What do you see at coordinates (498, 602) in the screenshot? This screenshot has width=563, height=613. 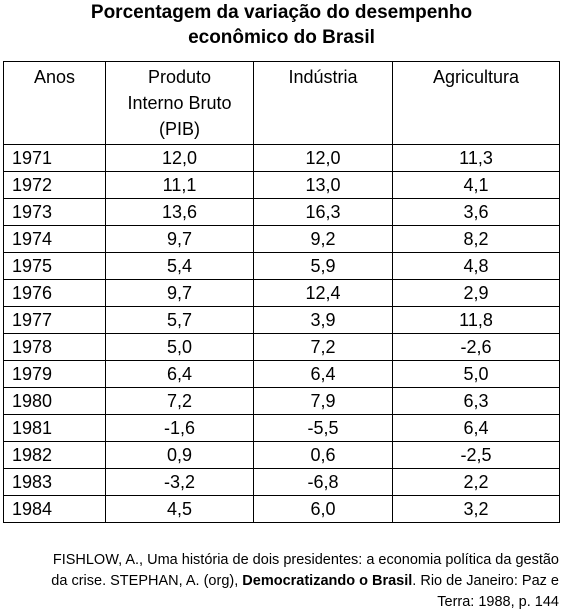 I see `source-line-3: Terra: 1988, p. 144` at bounding box center [498, 602].